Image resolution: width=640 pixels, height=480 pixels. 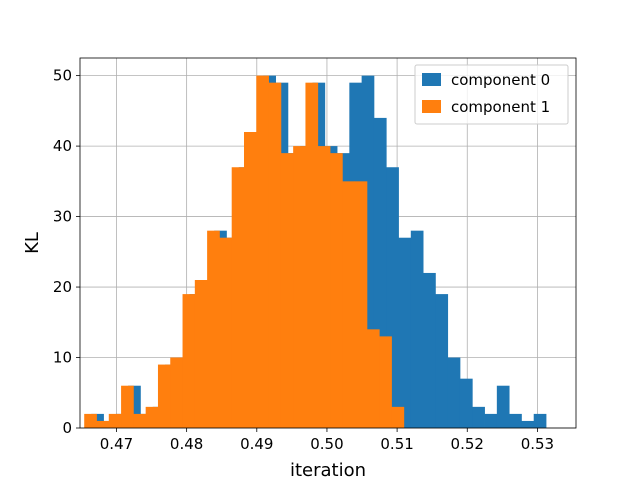 I want to click on y-axis-label: KL, so click(x=32, y=243).